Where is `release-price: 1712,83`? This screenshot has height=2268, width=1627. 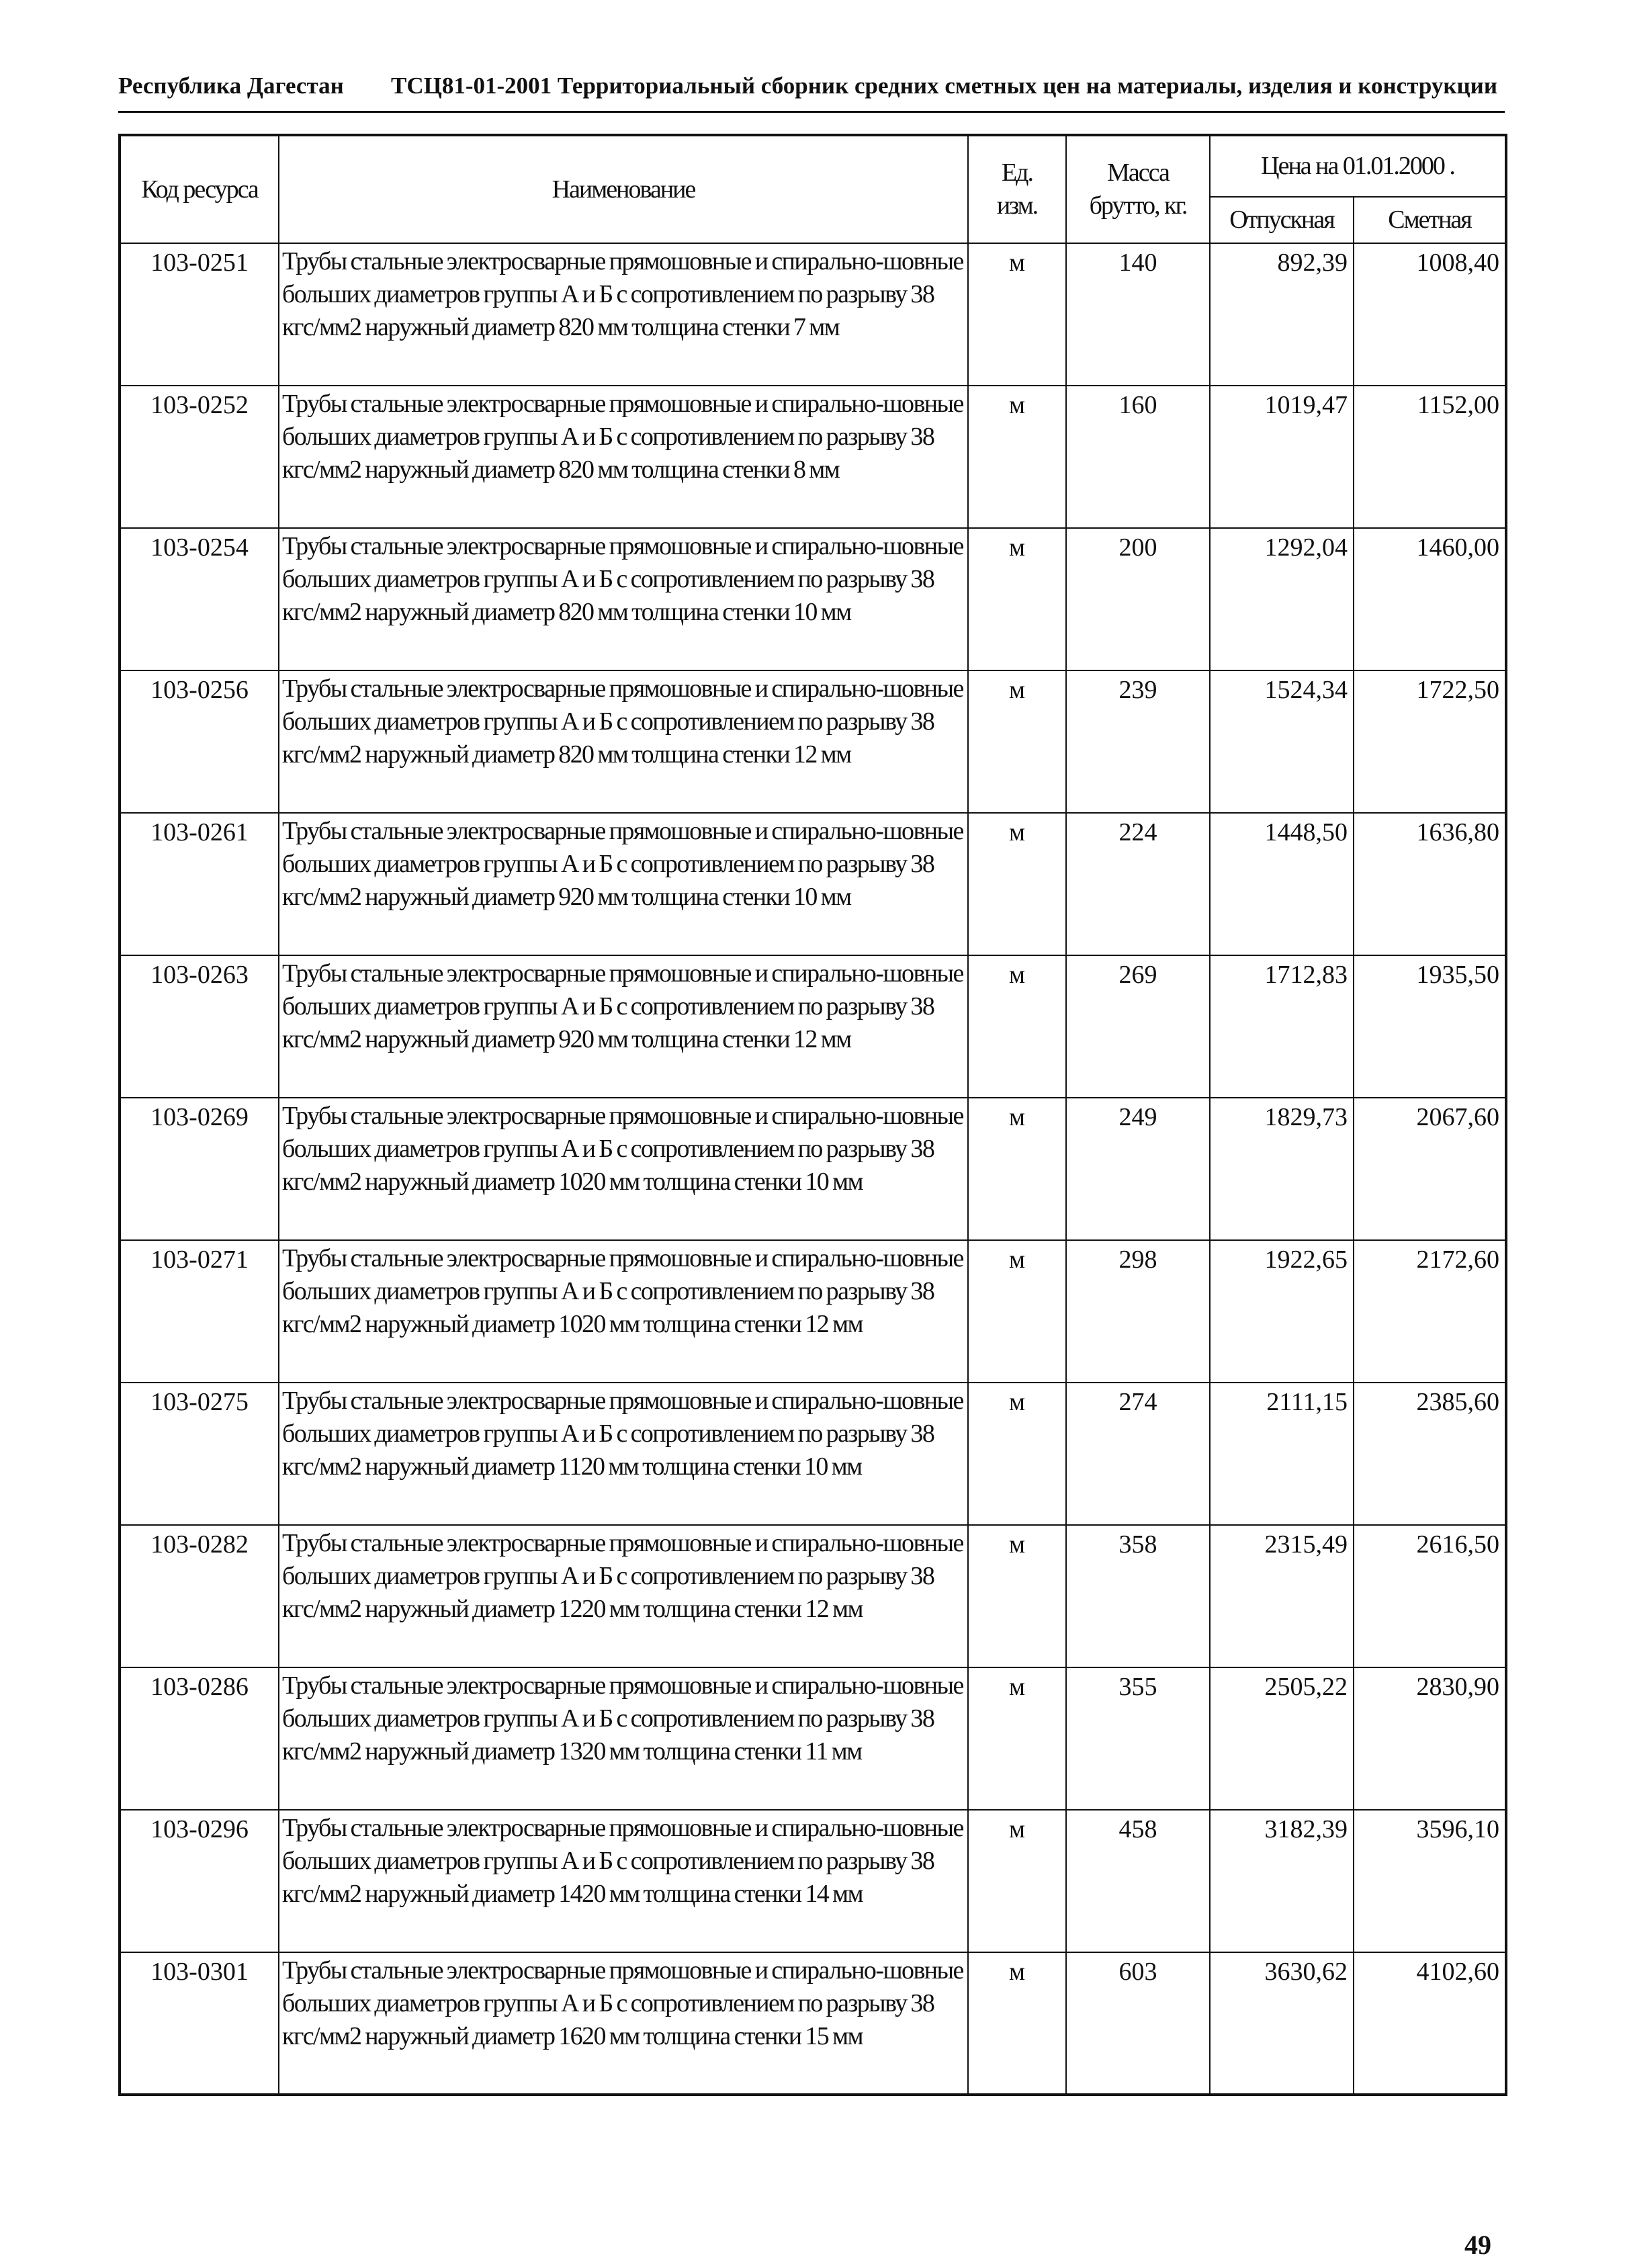
release-price: 1712,83 is located at coordinates (1281, 1026).